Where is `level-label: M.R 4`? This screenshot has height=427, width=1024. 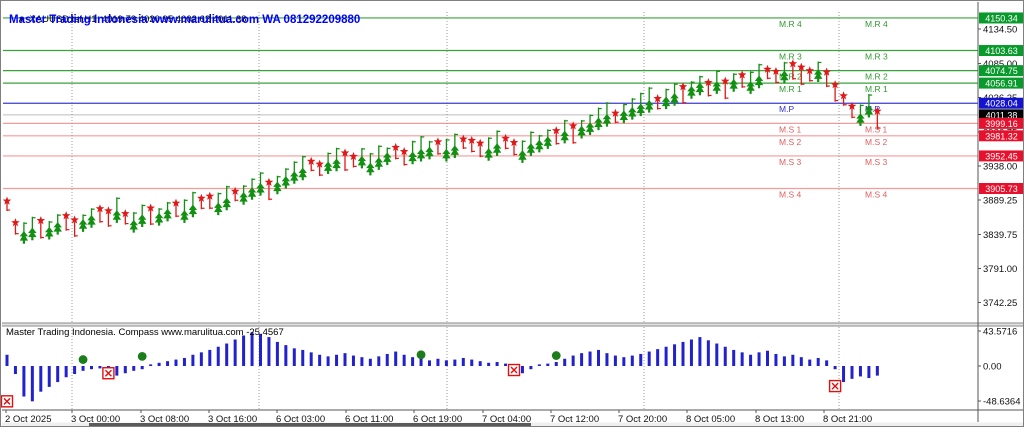 level-label: M.R 4 is located at coordinates (876, 24).